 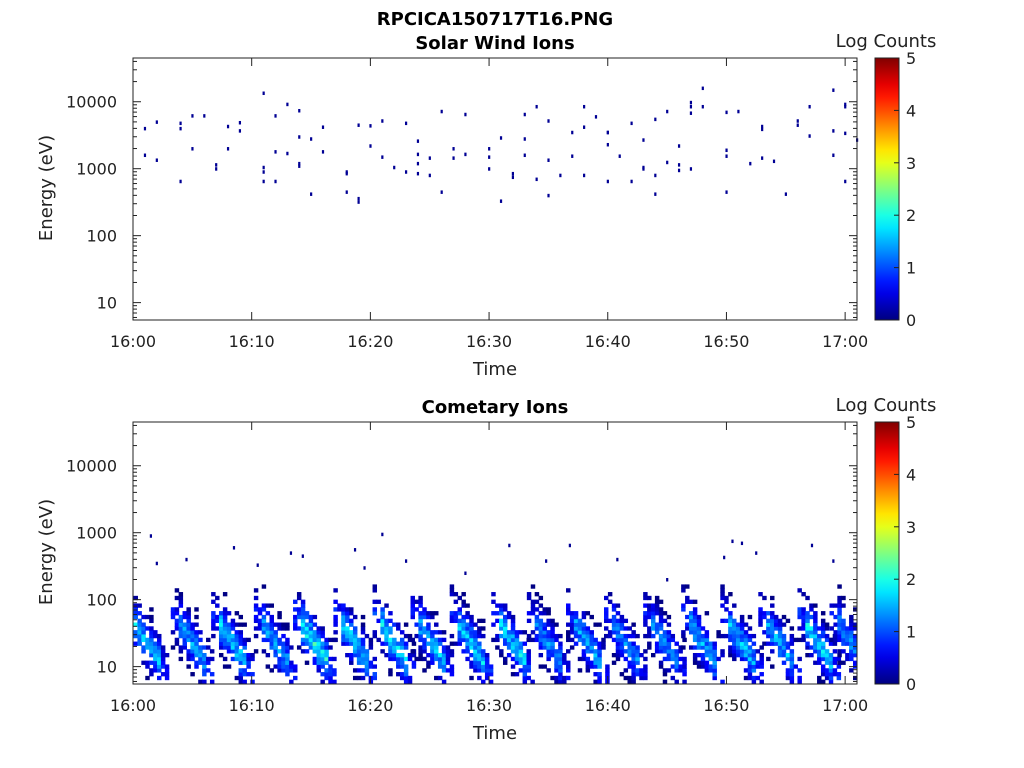 What do you see at coordinates (494, 369) in the screenshot?
I see `solar-wind-xlabel: Time` at bounding box center [494, 369].